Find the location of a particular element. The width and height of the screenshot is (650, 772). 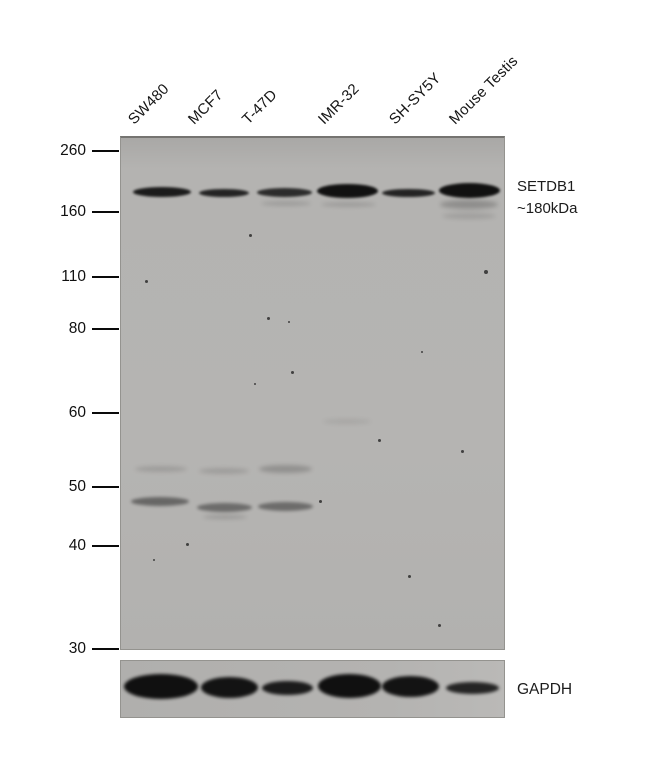

mw-marker-label: 110 is located at coordinates (73, 276).